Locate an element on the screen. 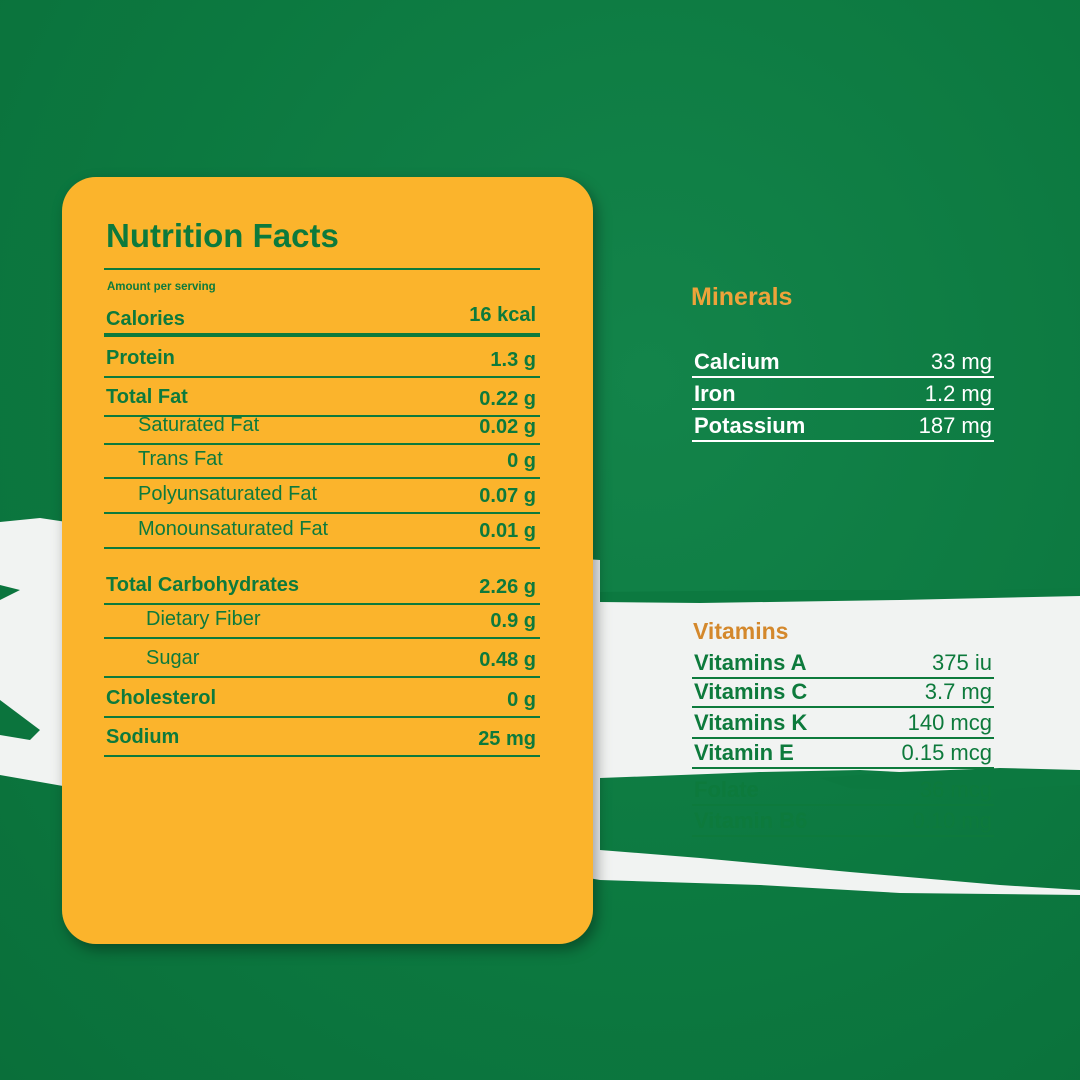 This screenshot has height=1080, width=1080. vitamins-row: Folate 36 mcg is located at coordinates (843, 789).